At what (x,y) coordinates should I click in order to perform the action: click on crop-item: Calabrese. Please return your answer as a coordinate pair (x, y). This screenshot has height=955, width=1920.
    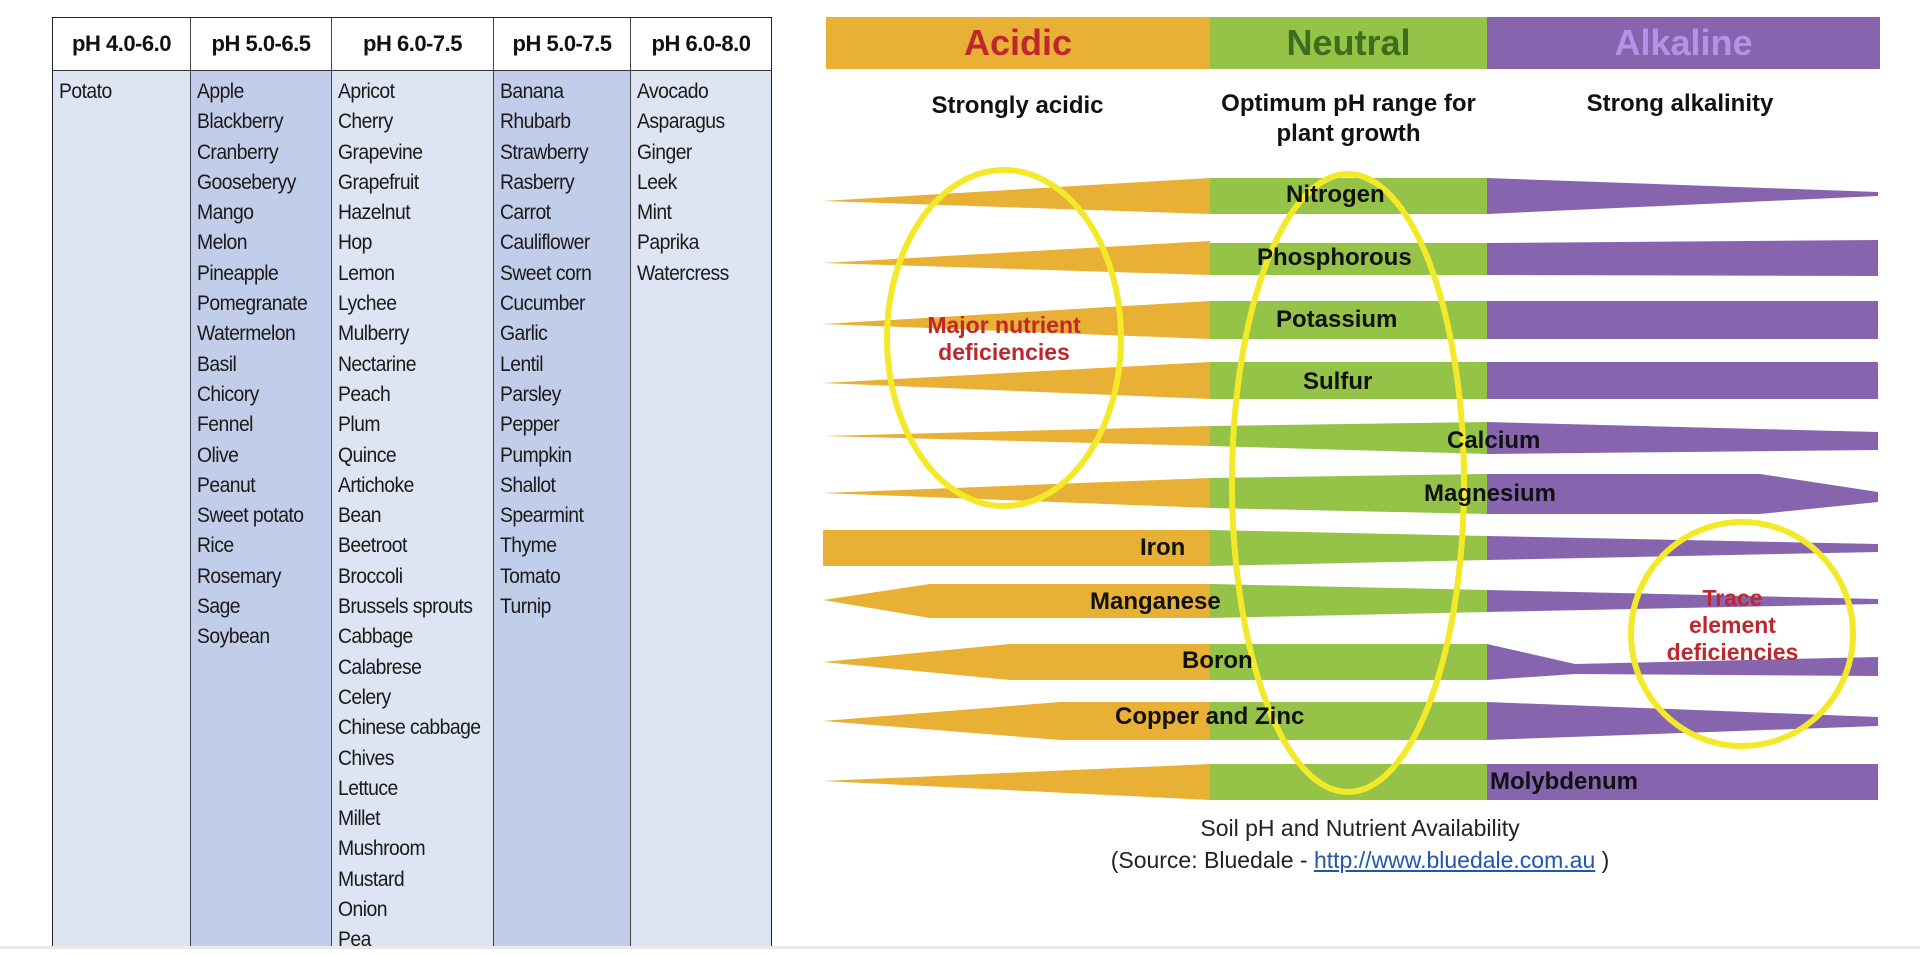
    Looking at the image, I should click on (380, 666).